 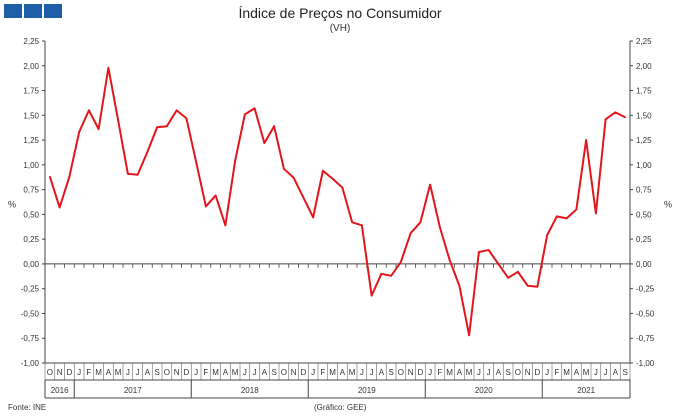 What do you see at coordinates (645, 313) in the screenshot?
I see `y-tick-label-right: -0,50` at bounding box center [645, 313].